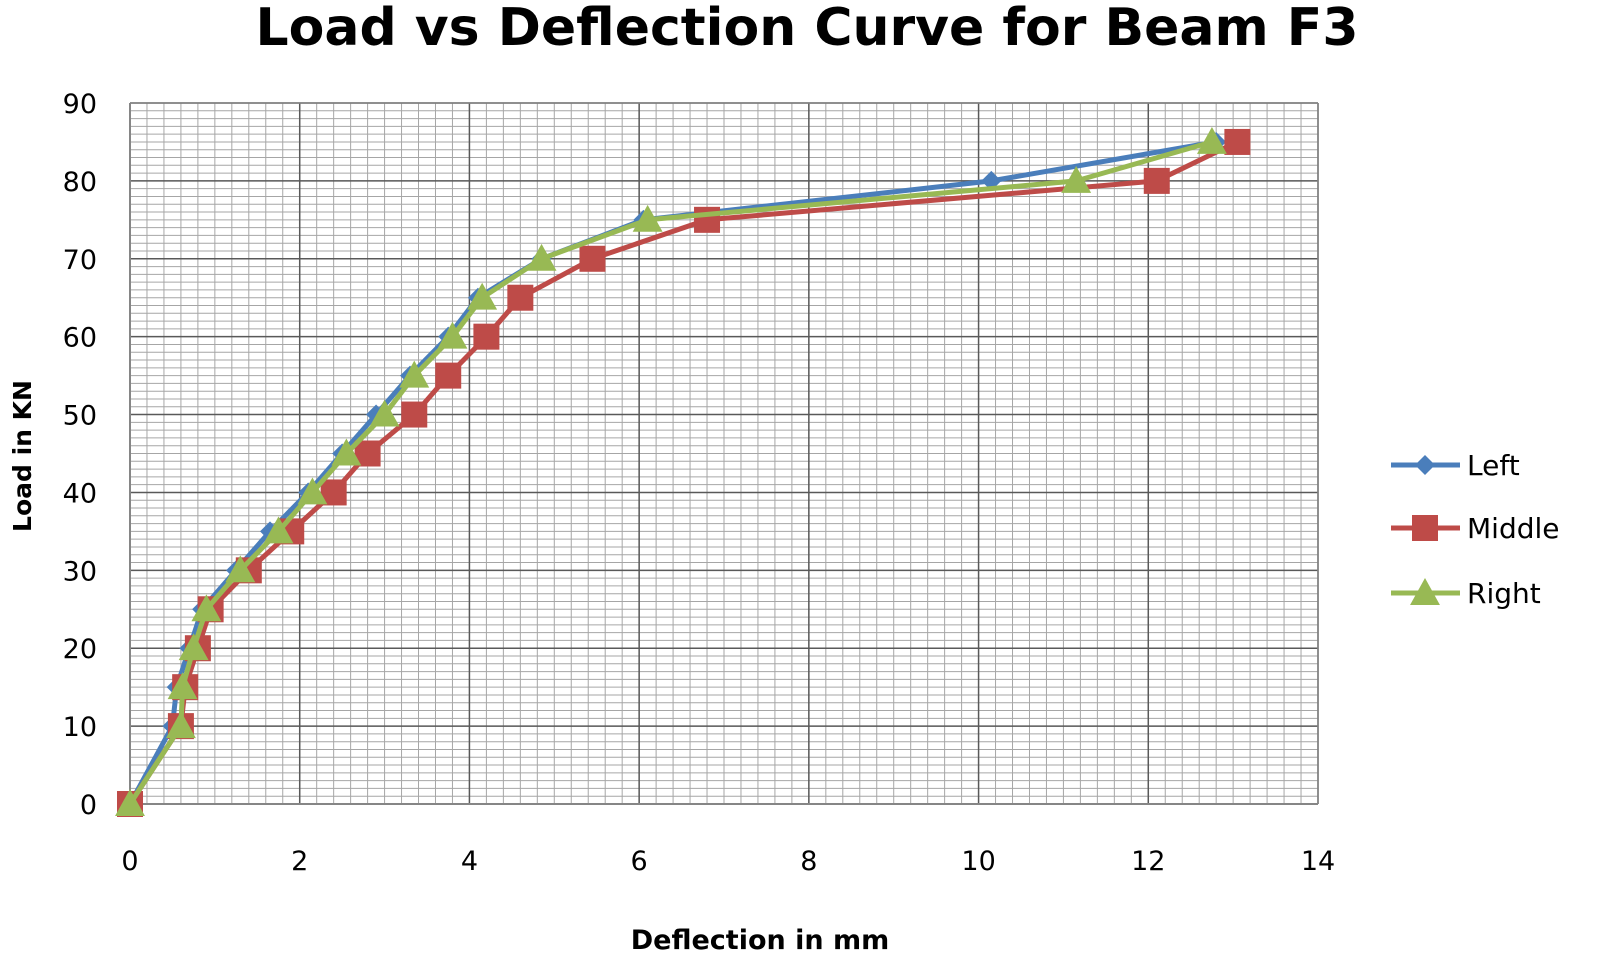 This screenshot has height=968, width=1614. I want to click on chart-title: Load vs Deflection Curve for Beam F3, so click(807, 29).